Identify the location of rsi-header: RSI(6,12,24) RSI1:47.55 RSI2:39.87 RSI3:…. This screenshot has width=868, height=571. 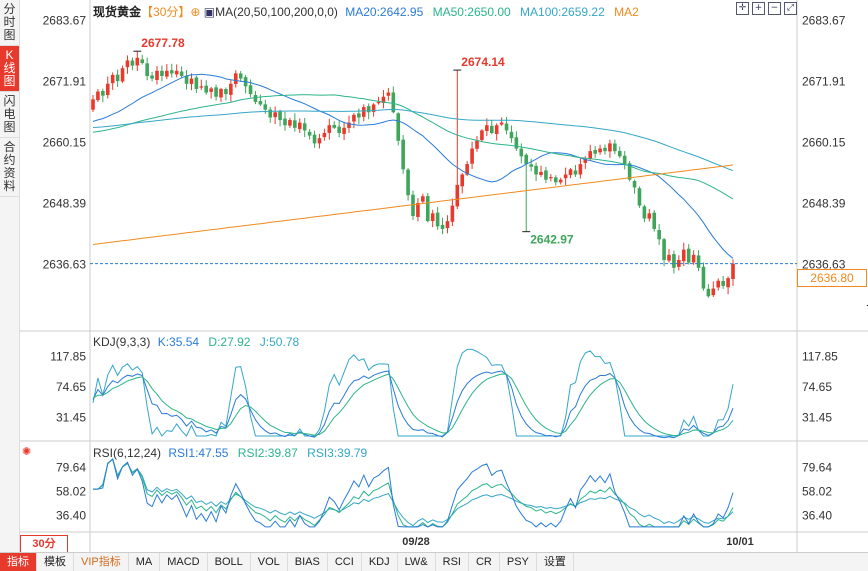
(230, 453).